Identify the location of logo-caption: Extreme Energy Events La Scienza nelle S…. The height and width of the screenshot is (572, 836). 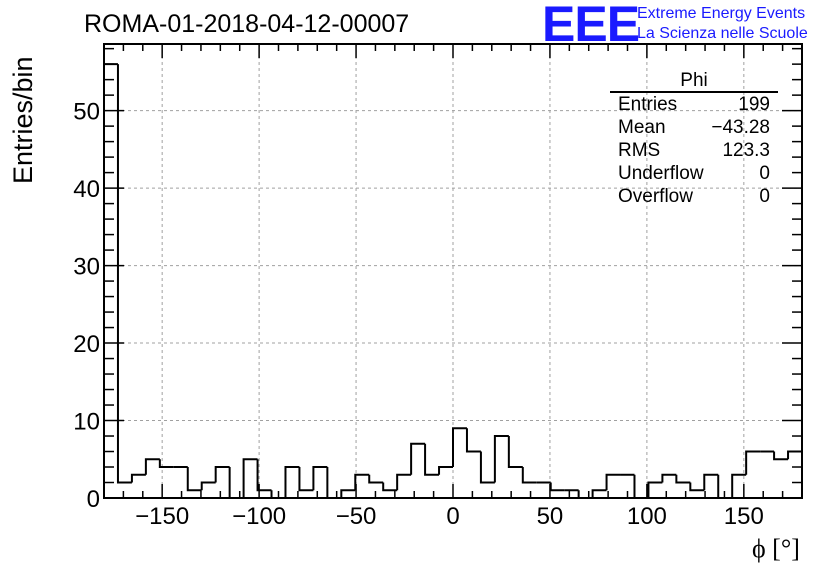
(722, 24).